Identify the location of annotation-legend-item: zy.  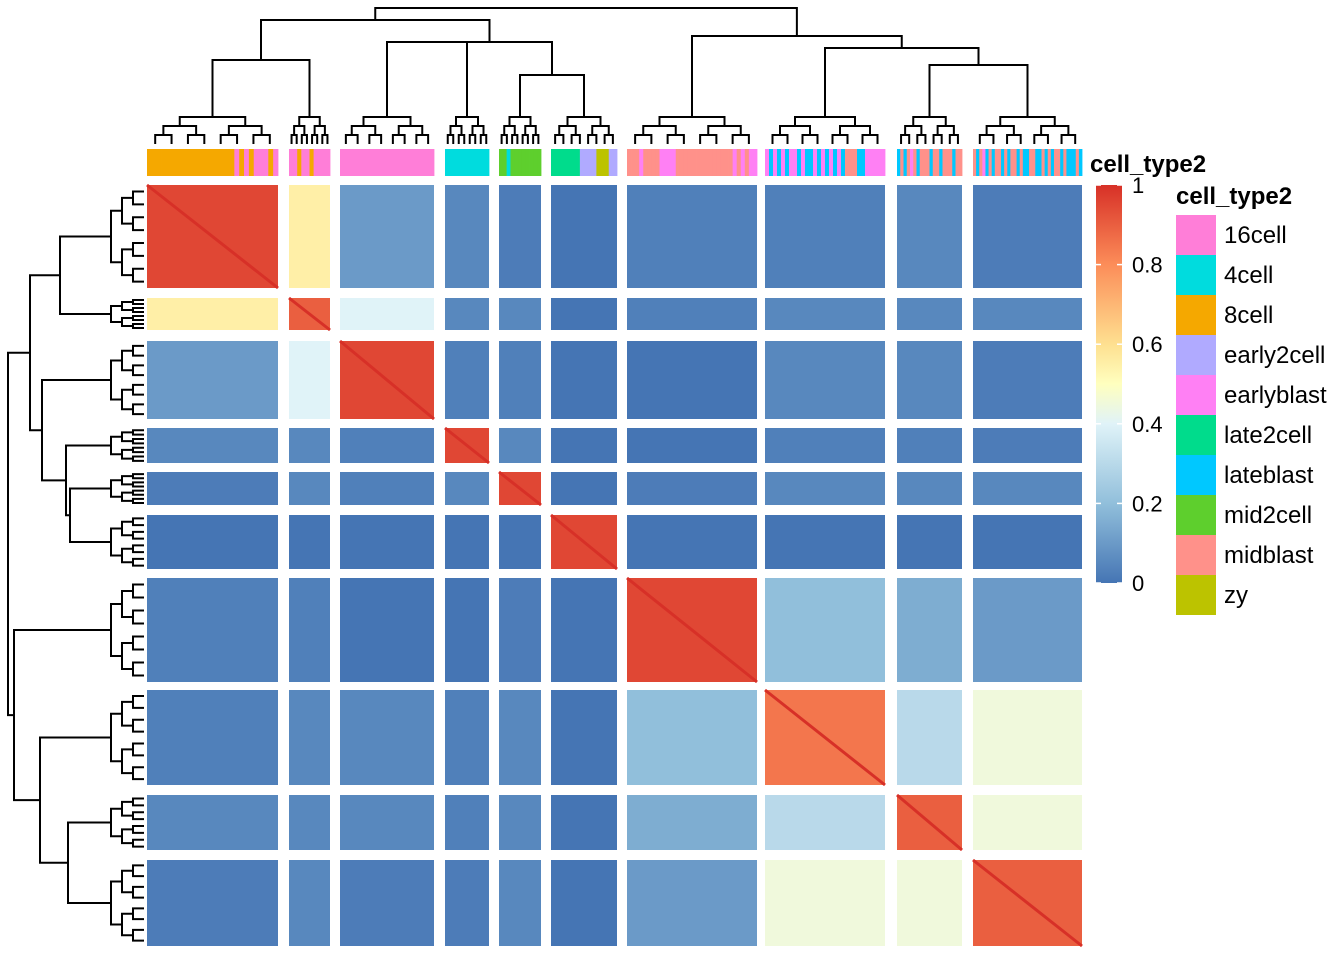
(1212, 595).